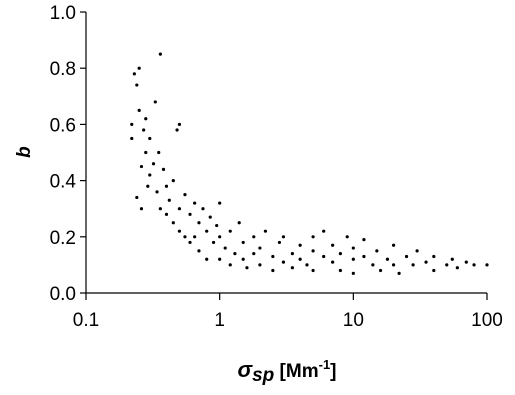  I want to click on x-tick-label: 1, so click(219, 320).